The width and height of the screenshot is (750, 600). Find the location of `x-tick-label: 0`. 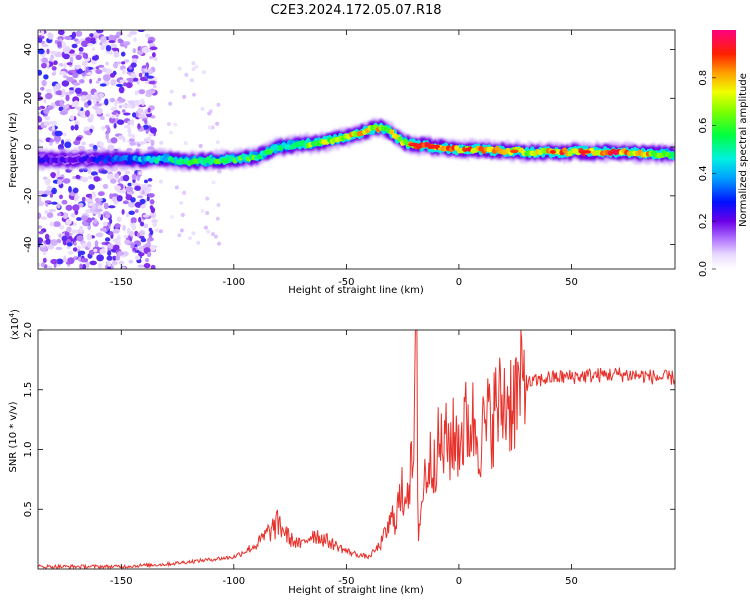

x-tick-label: 0 is located at coordinates (459, 282).